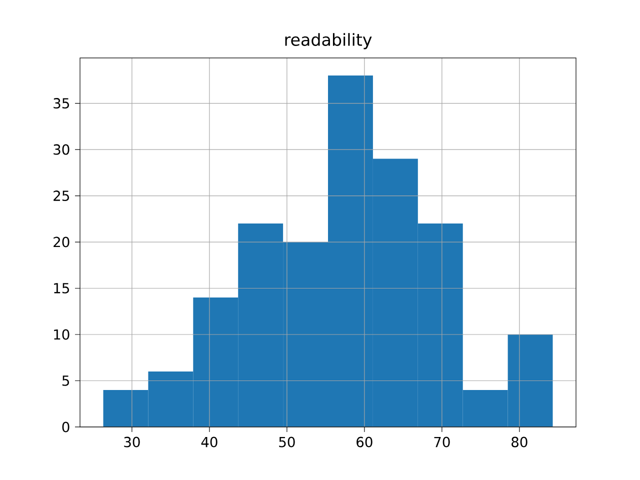 The image size is (640, 480). Describe the element at coordinates (61, 103) in the screenshot. I see `y-tick-label: 35` at that location.